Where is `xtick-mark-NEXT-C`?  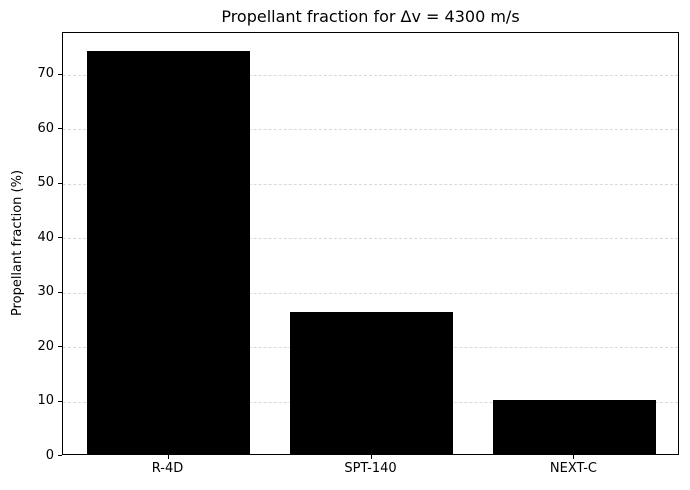
xtick-mark-NEXT-C is located at coordinates (574, 457).